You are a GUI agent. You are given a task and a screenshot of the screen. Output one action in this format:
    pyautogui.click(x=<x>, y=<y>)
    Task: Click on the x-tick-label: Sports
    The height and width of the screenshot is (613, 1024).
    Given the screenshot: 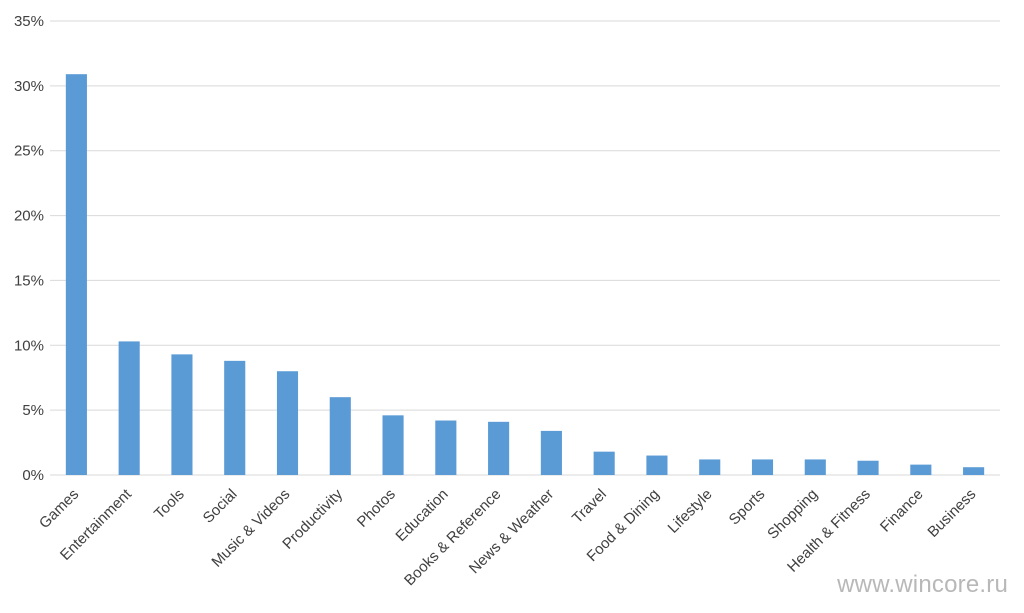 What is the action you would take?
    pyautogui.click(x=747, y=507)
    